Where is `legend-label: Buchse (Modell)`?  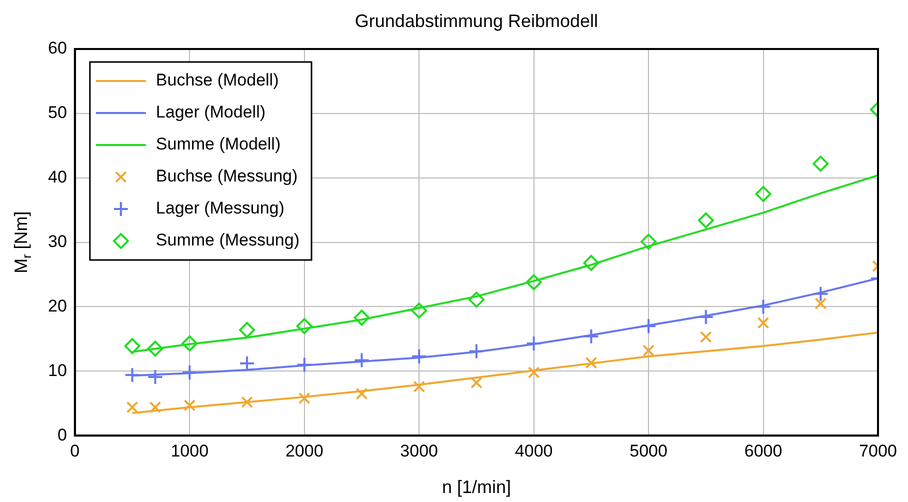 legend-label: Buchse (Modell) is located at coordinates (217, 80).